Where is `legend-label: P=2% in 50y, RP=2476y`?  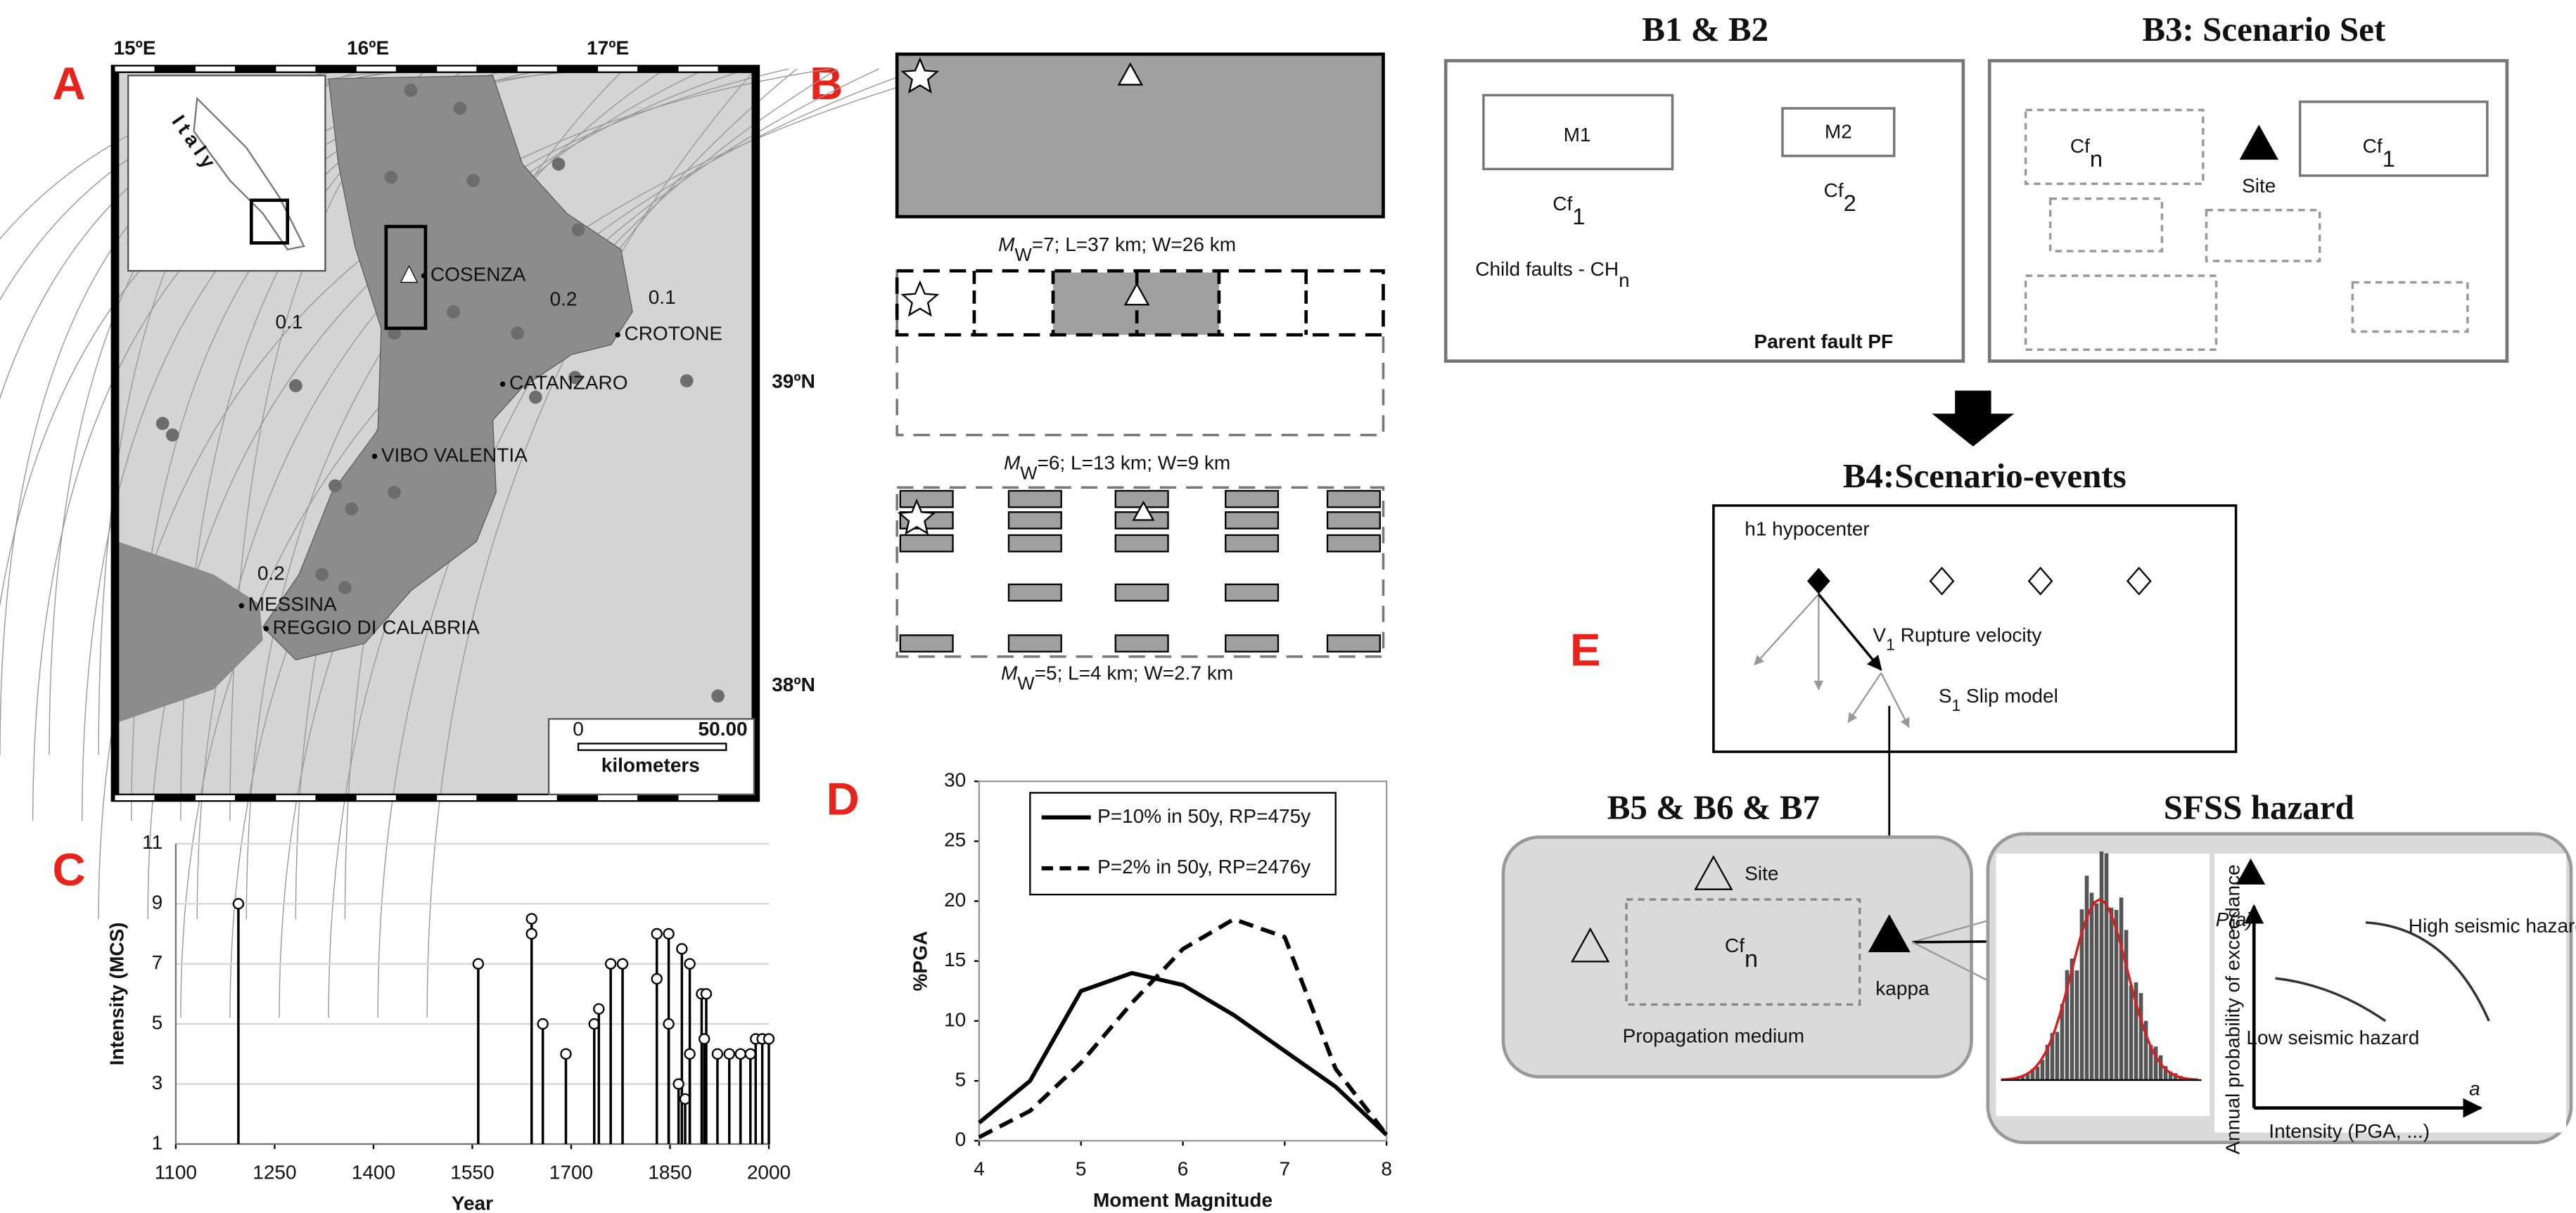
legend-label: P=2% in 50y, RP=2476y is located at coordinates (1204, 867).